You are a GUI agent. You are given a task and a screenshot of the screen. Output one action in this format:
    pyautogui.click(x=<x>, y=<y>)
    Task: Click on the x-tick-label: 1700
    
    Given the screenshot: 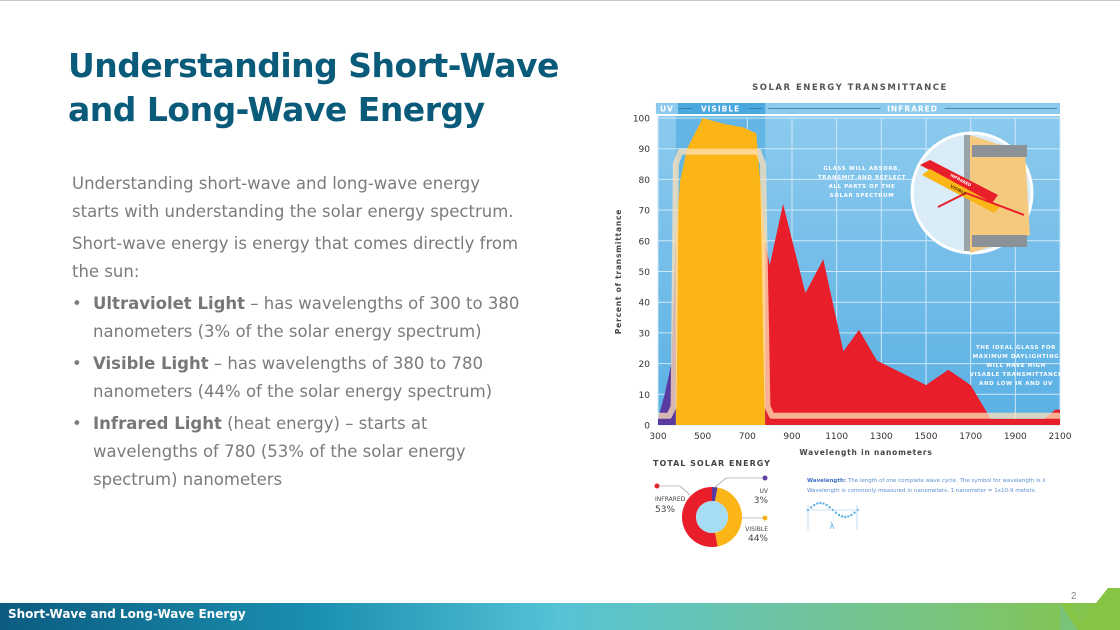 What is the action you would take?
    pyautogui.click(x=970, y=437)
    